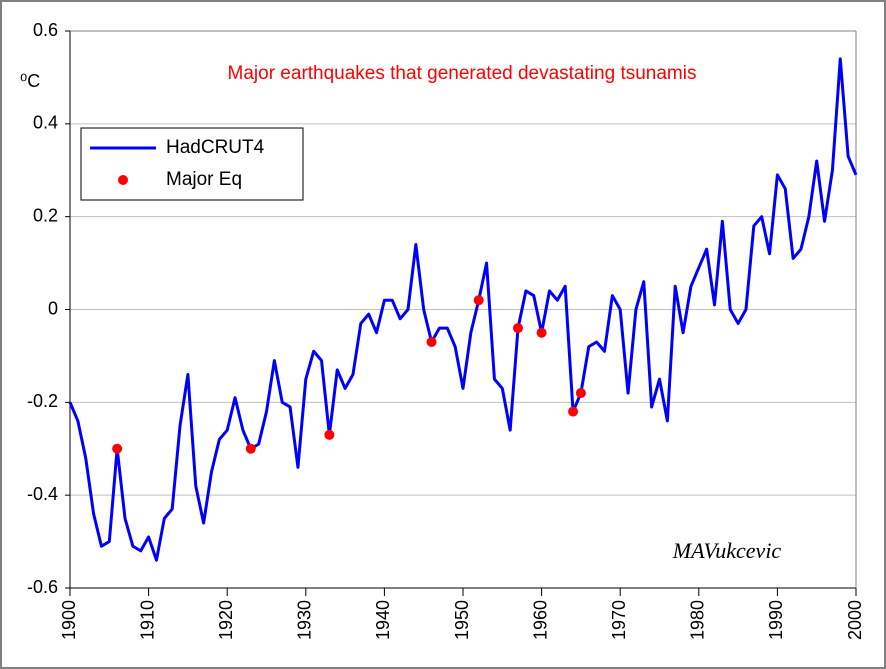 The height and width of the screenshot is (669, 886). I want to click on x-tick-label: 1920, so click(226, 620).